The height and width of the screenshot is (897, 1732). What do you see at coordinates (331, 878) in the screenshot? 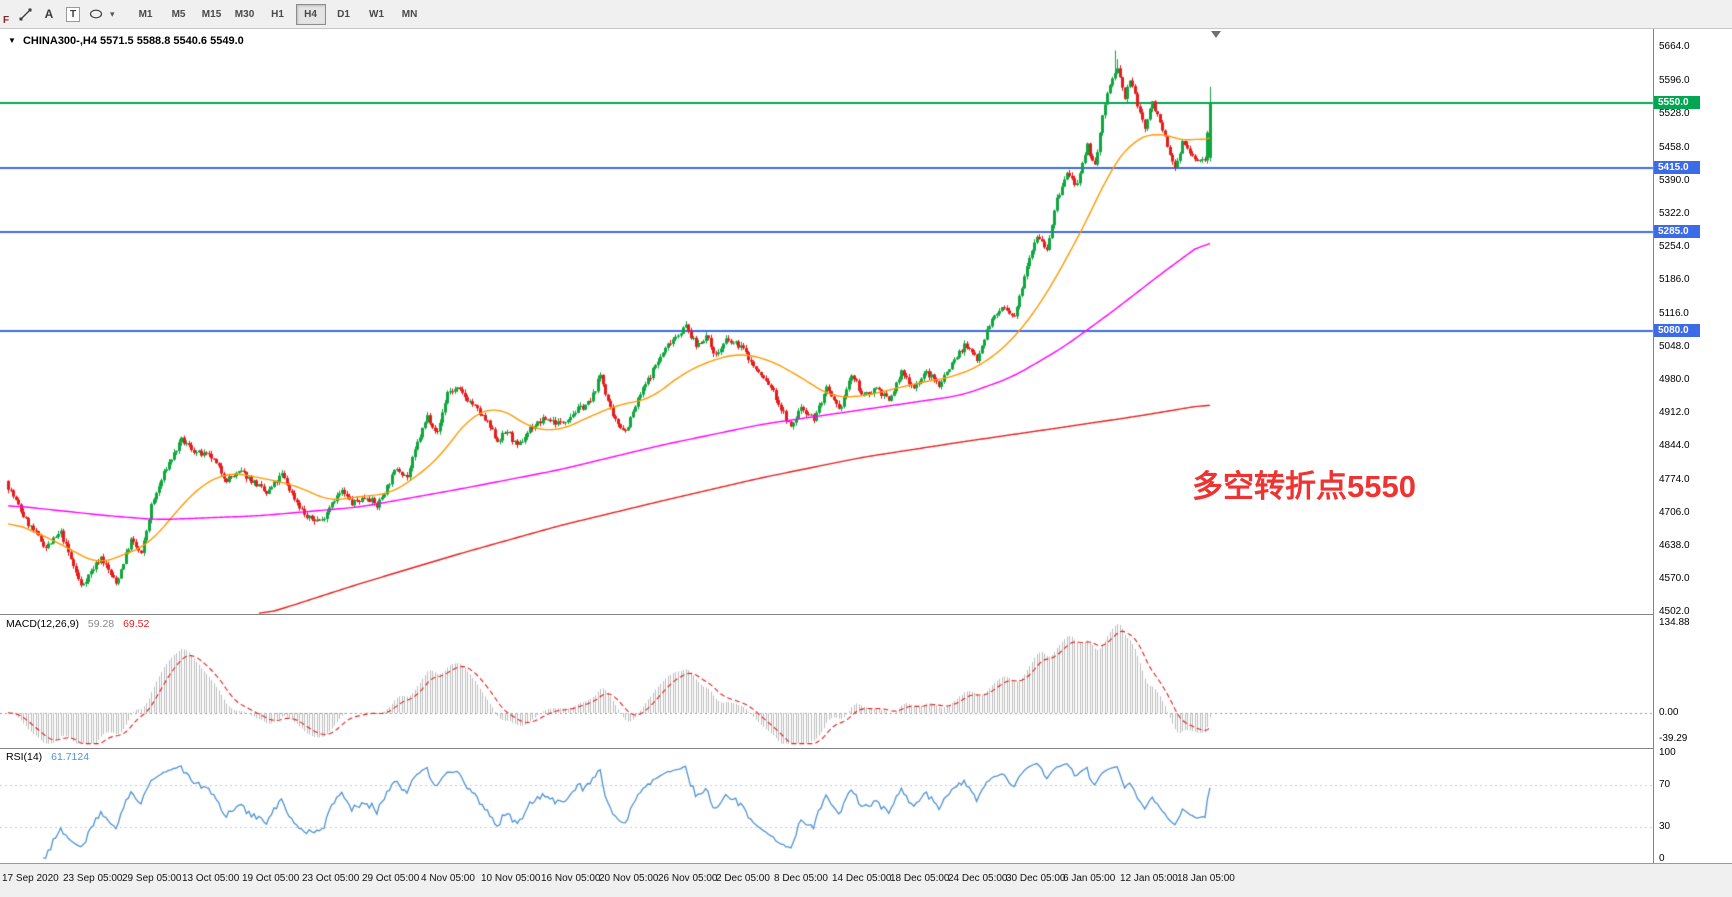
I see `time-axis-label: 23 Oct 05:00` at bounding box center [331, 878].